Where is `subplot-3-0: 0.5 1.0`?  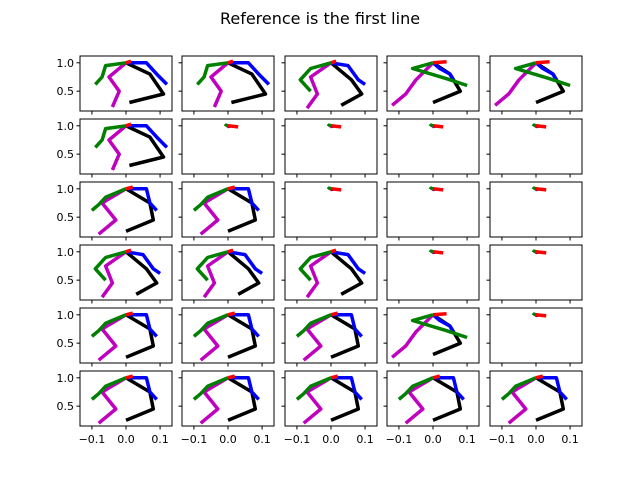 subplot-3-0: 0.5 1.0 is located at coordinates (115, 274).